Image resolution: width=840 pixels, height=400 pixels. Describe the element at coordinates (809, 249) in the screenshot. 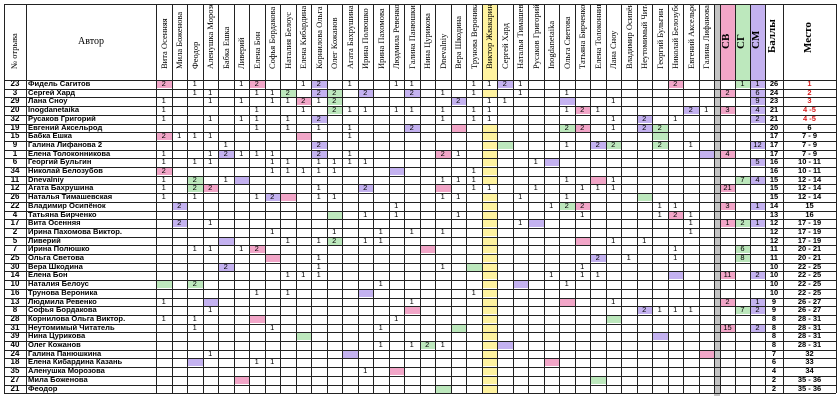

I see `place-cell: 20 - 21` at that location.